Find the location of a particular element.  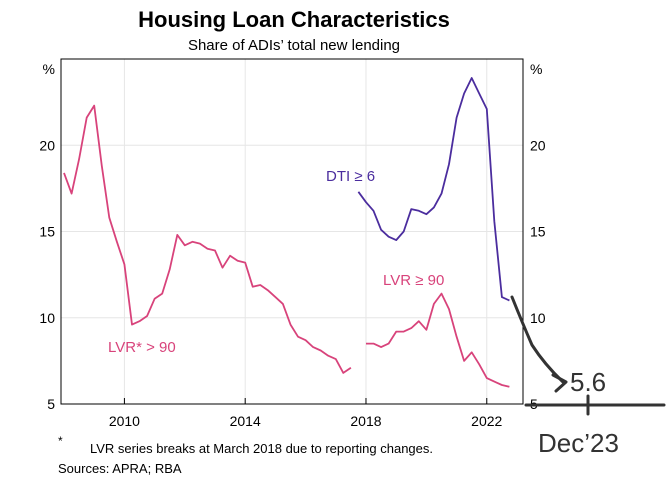

series-label-lvr-90: LVR* > 90 is located at coordinates (142, 347).